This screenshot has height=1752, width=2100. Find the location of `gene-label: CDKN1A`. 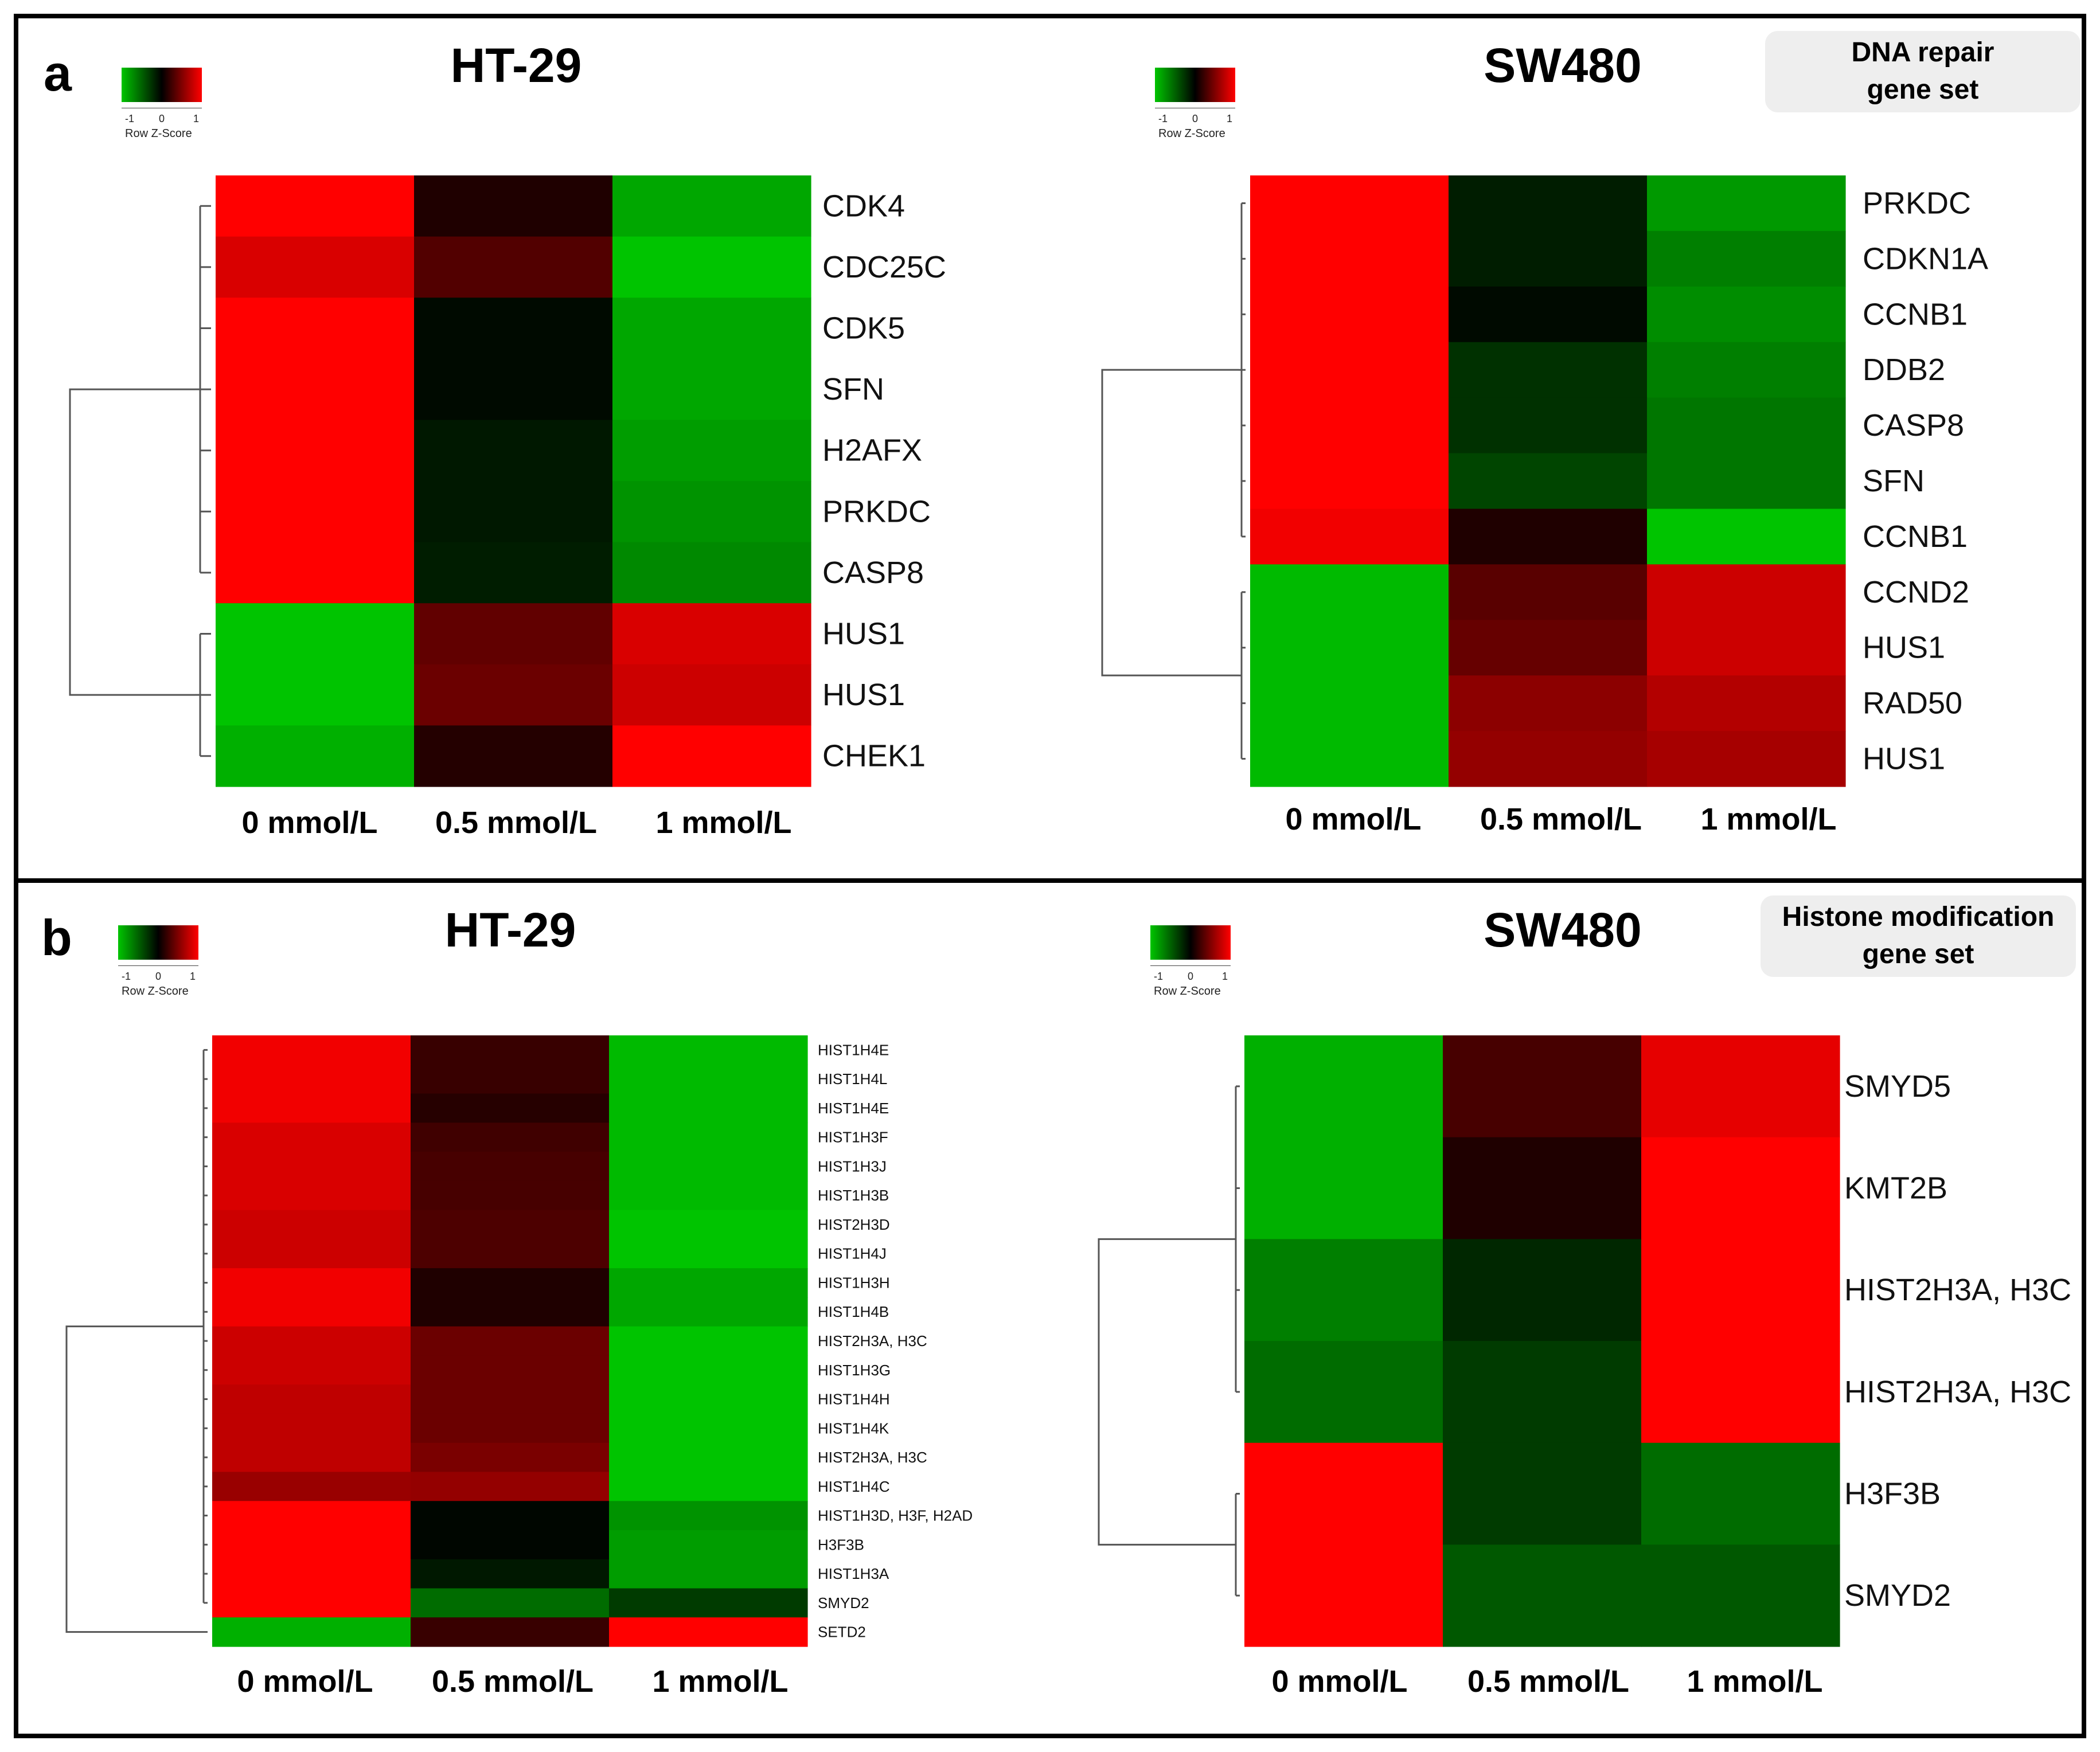

gene-label: CDKN1A is located at coordinates (1925, 258).